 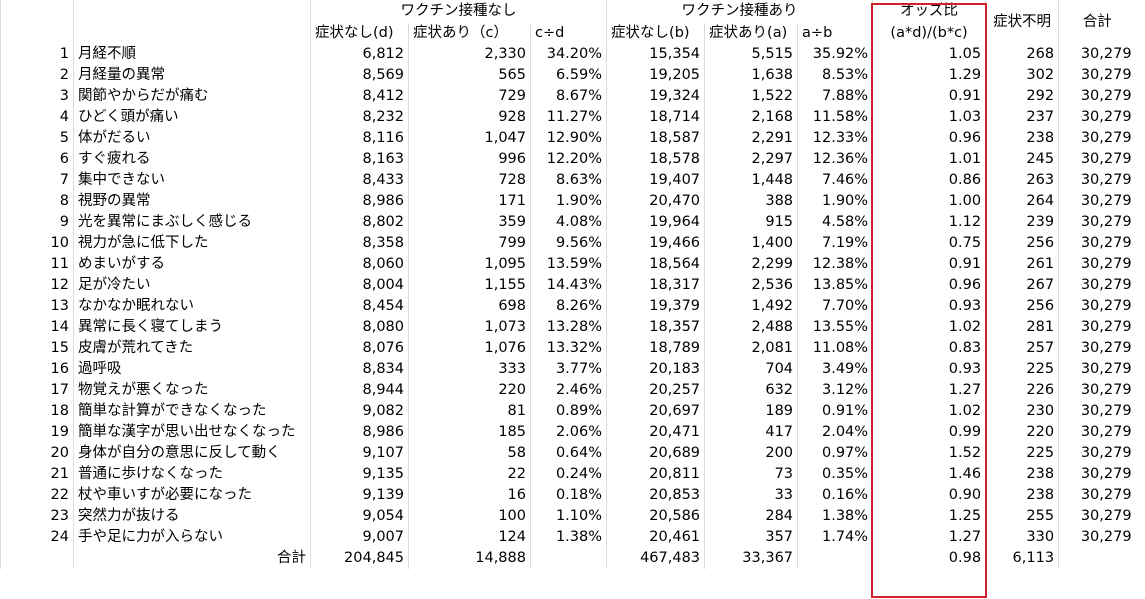 What do you see at coordinates (359, 243) in the screenshot?
I see `cell: 8,358` at bounding box center [359, 243].